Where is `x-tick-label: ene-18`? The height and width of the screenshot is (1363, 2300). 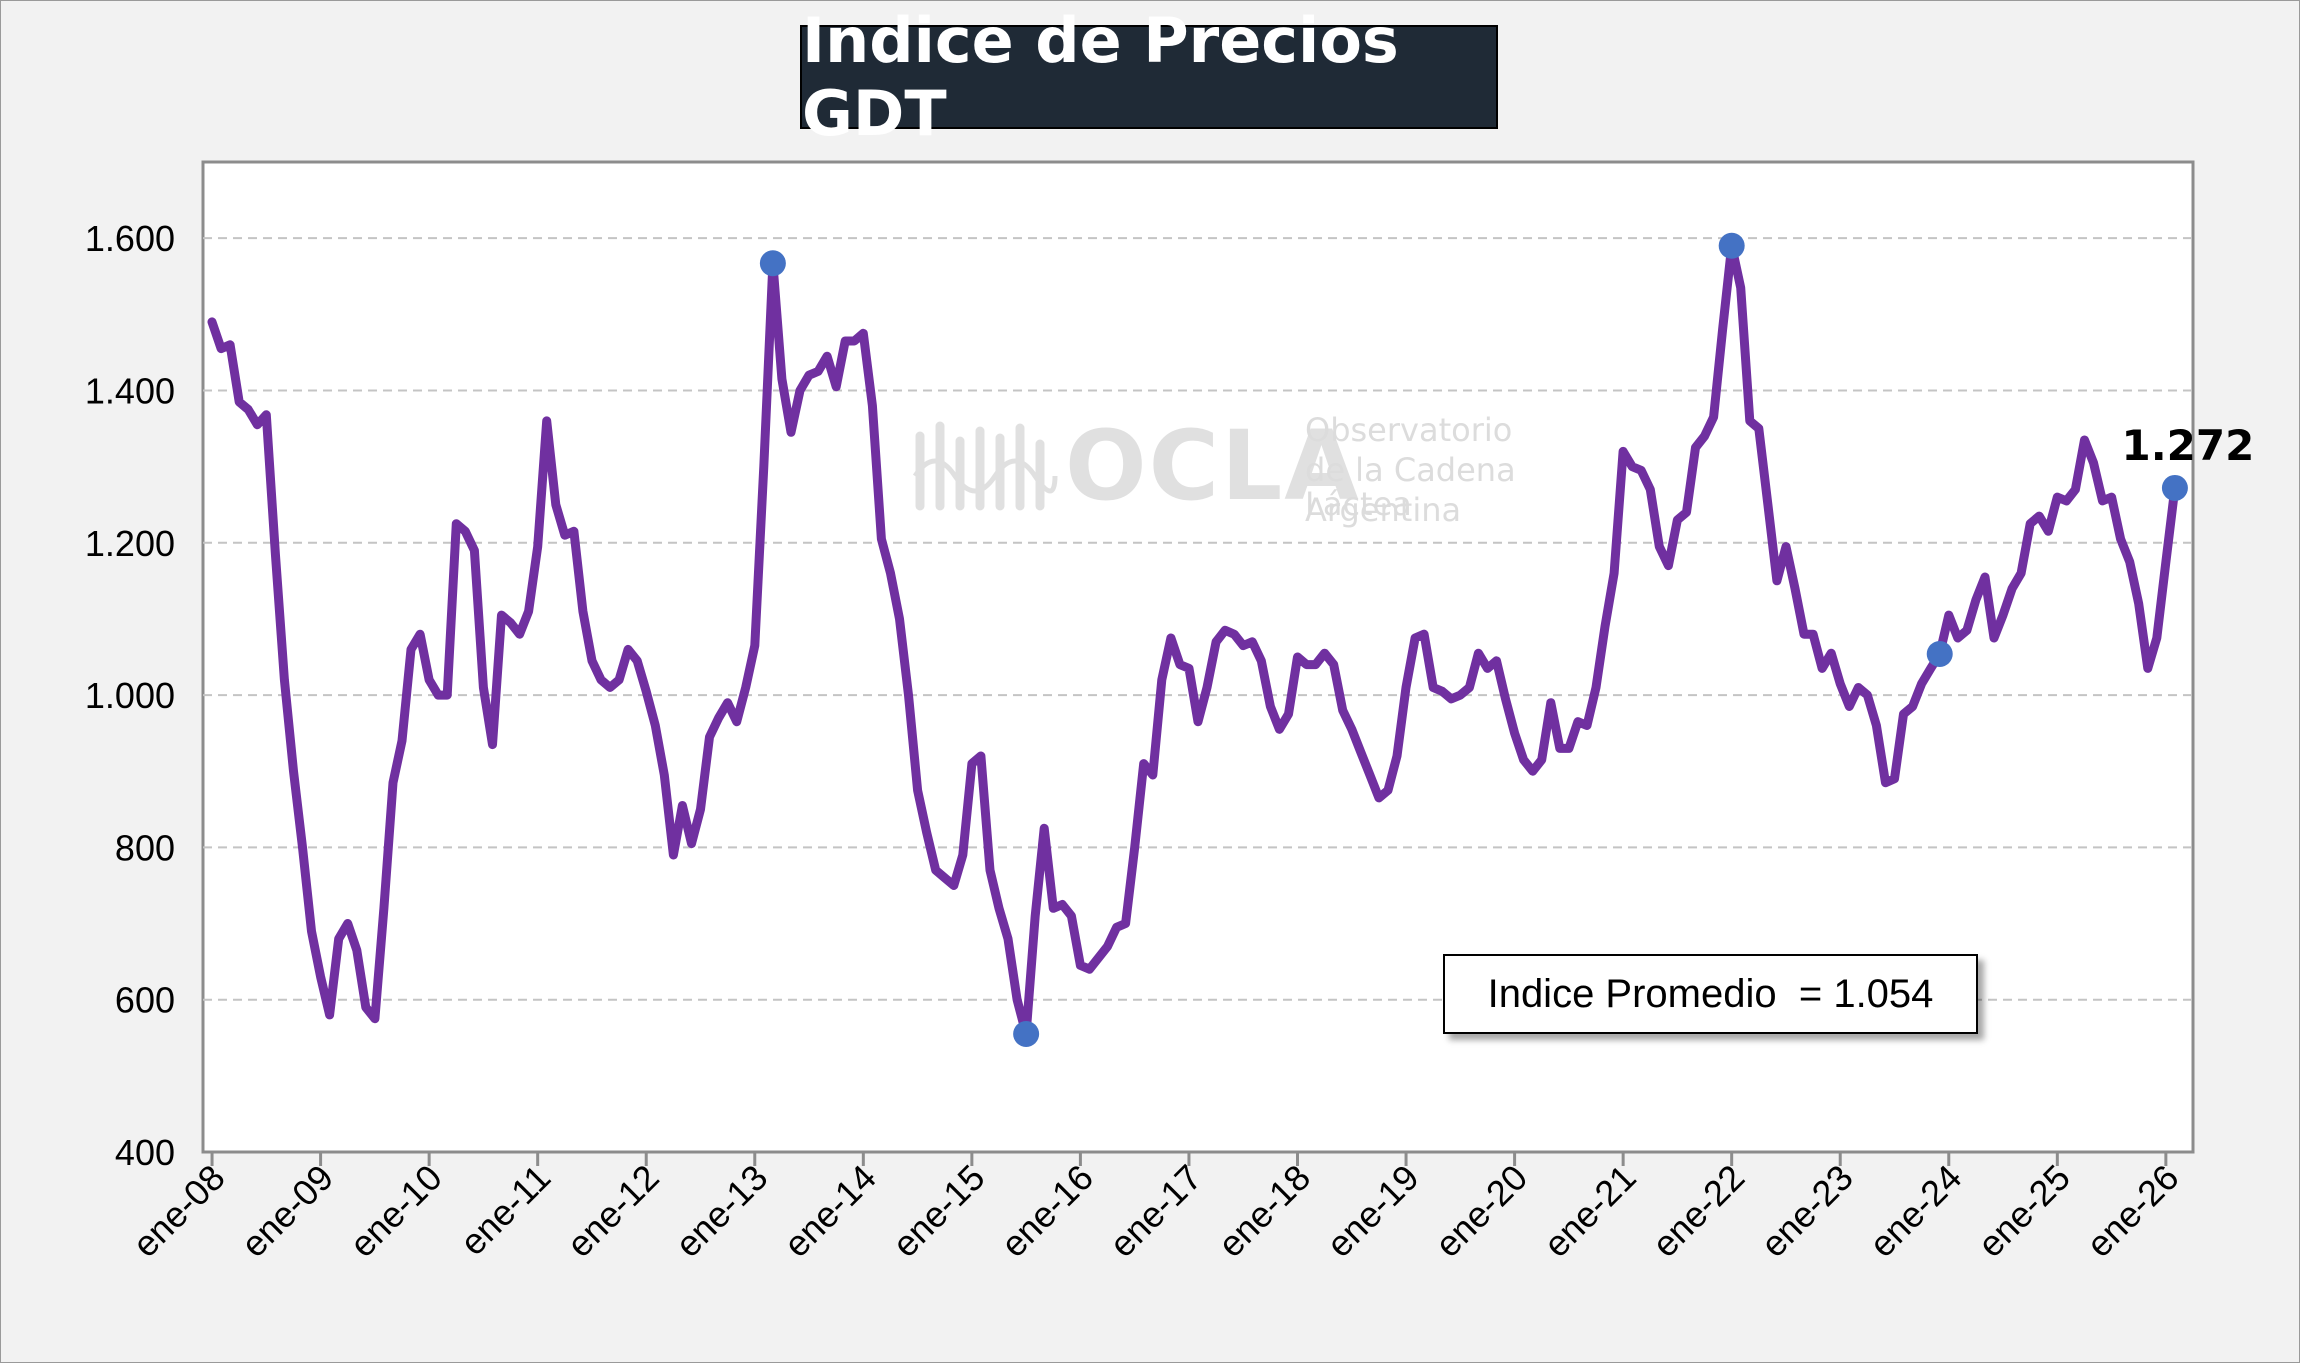
x-tick-label: ene-18 is located at coordinates (1264, 1211).